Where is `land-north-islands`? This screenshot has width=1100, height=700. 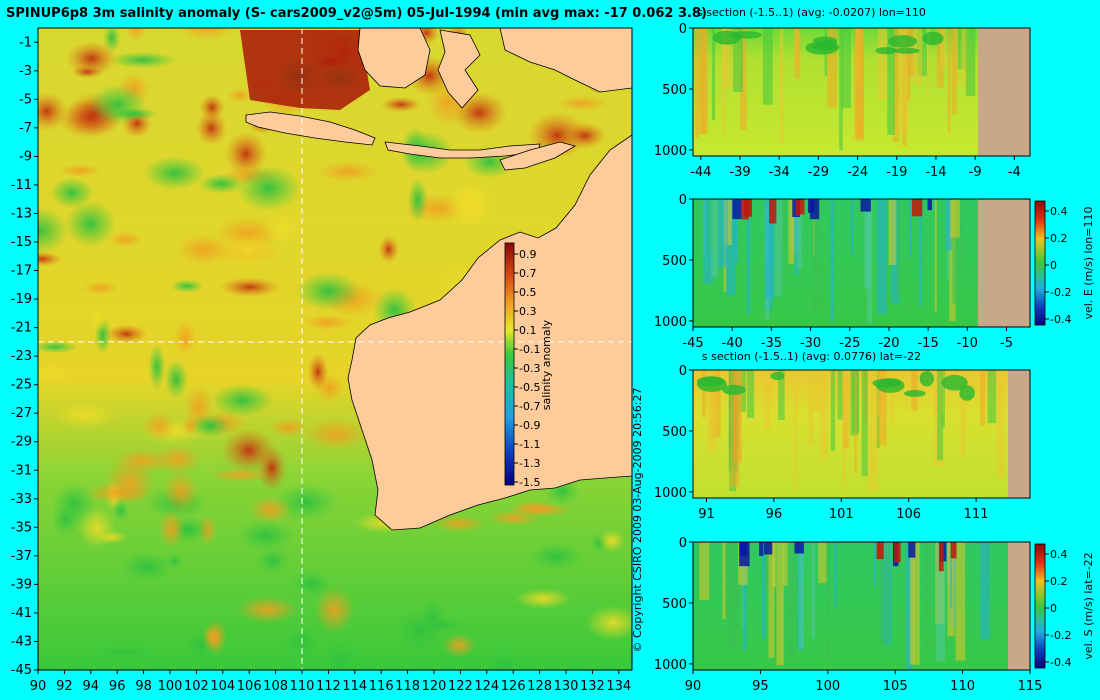
land-north-islands is located at coordinates (565, 60).